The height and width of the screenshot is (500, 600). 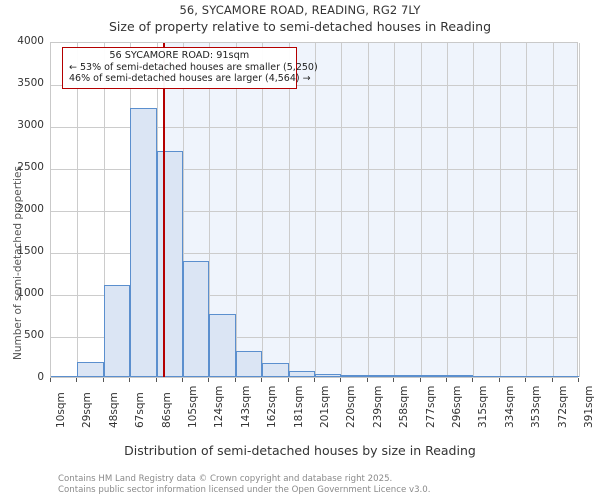 What do you see at coordinates (300, 10) in the screenshot?
I see `chart-title: 56, SYCAMORE ROAD, READING, RG2 7LY` at bounding box center [300, 10].